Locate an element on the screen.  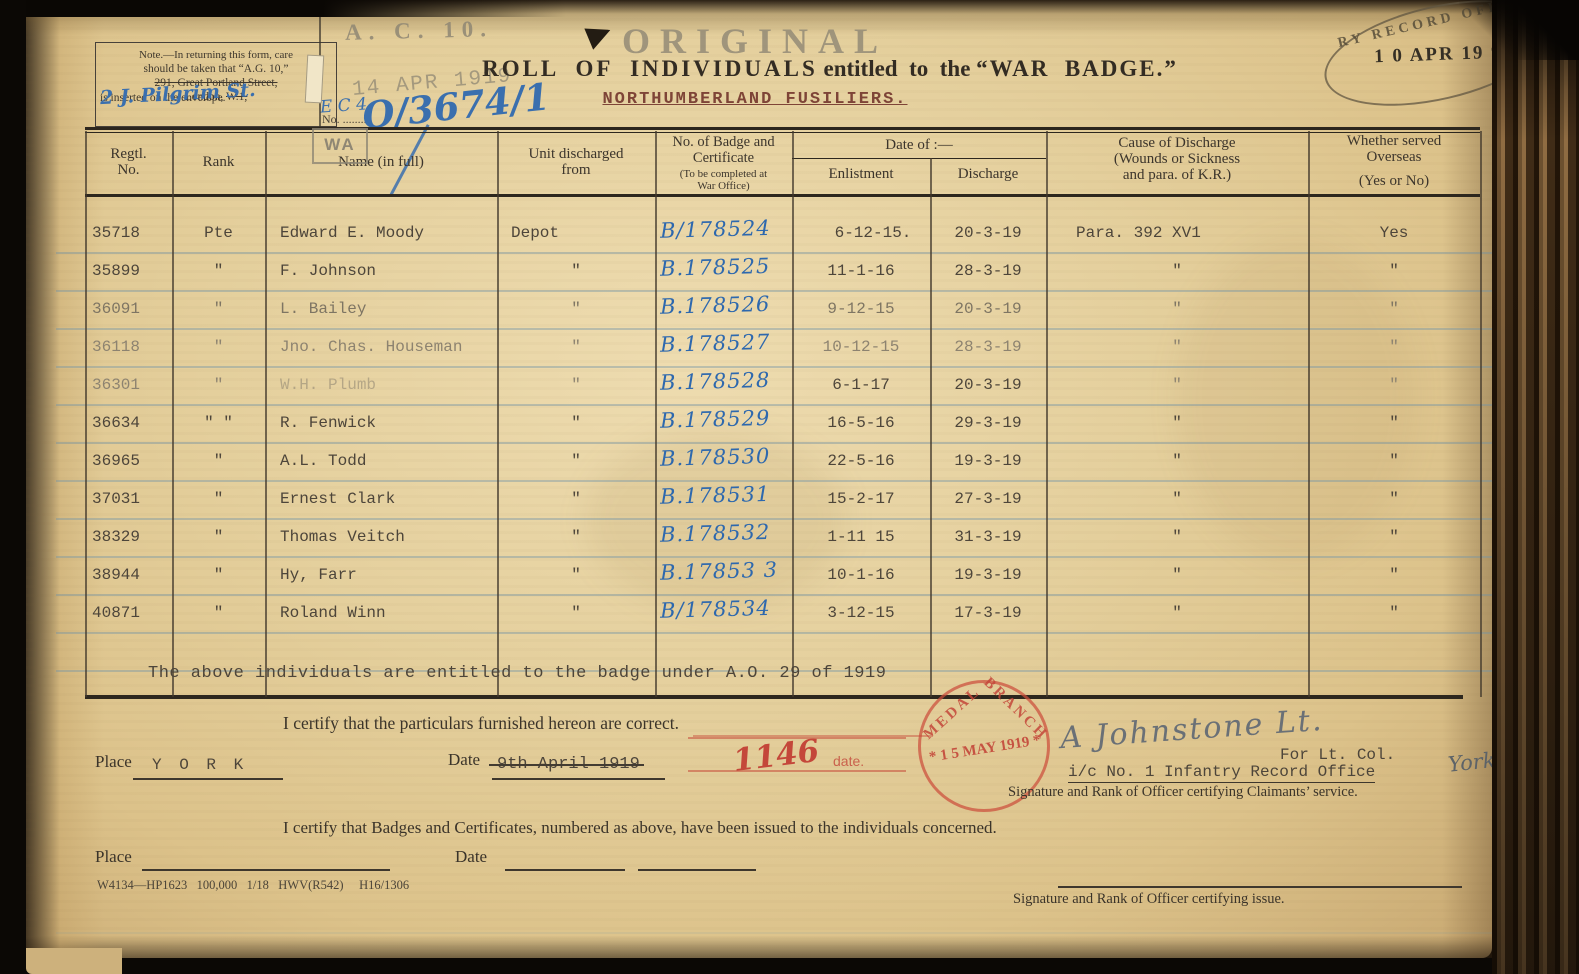
cell-discharge: 31-3-19 is located at coordinates (988, 537).